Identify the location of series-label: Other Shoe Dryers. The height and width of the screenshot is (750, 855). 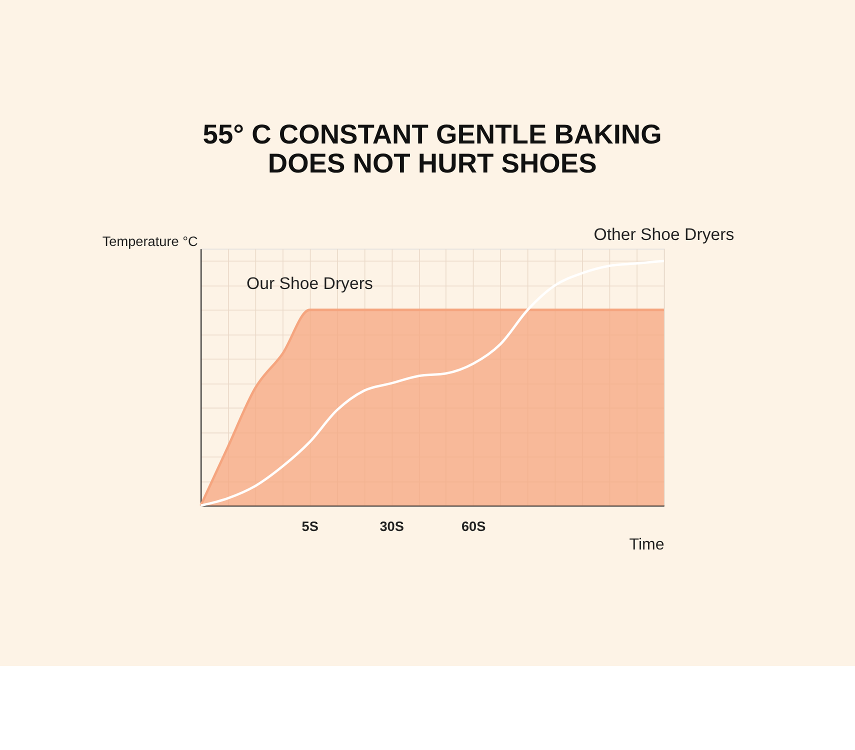
(664, 234).